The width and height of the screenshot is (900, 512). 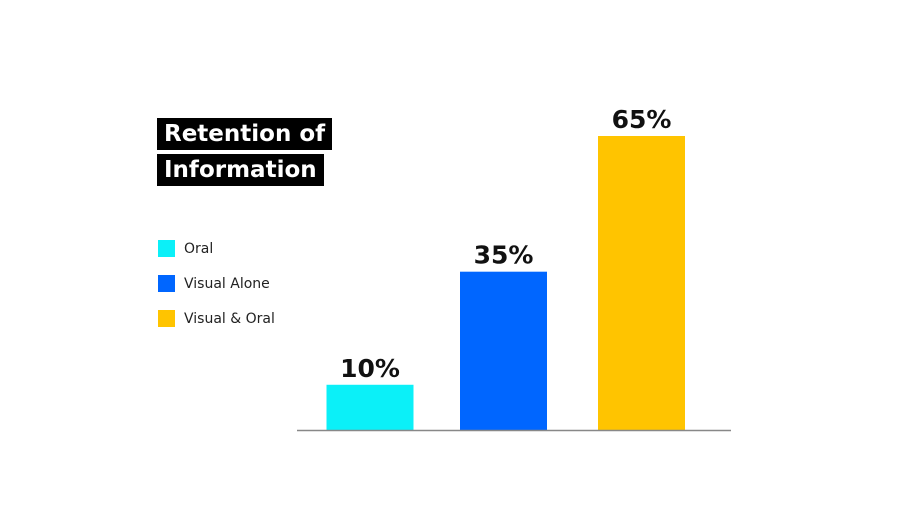 I want to click on value-label: 10%, so click(x=370, y=368).